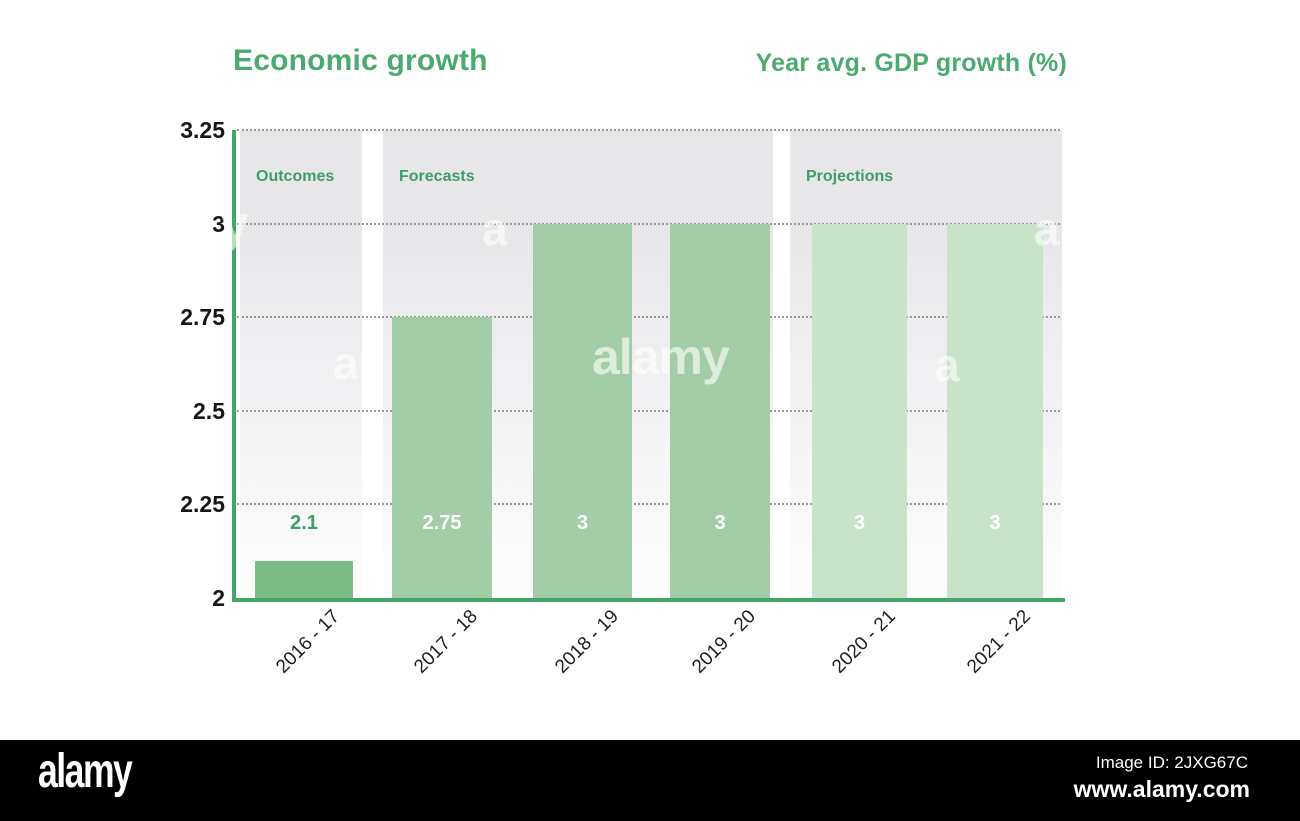  What do you see at coordinates (995, 523) in the screenshot?
I see `bar-value-2021-22: 3` at bounding box center [995, 523].